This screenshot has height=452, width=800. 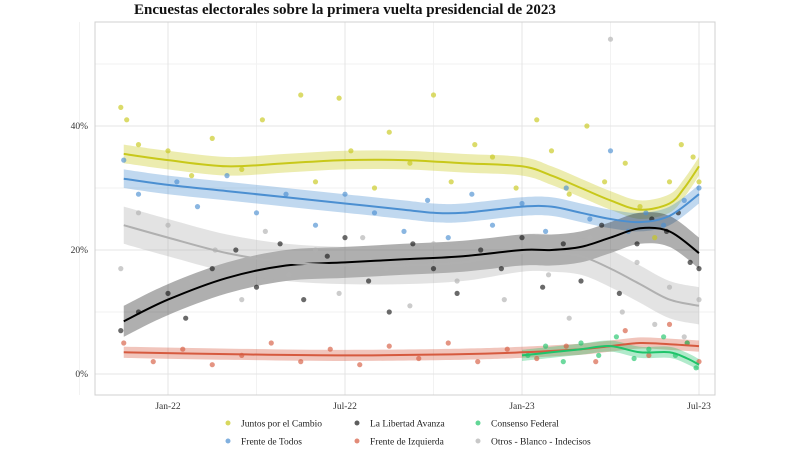 I want to click on legend-label: Juntos por el Cambio, so click(x=281, y=425).